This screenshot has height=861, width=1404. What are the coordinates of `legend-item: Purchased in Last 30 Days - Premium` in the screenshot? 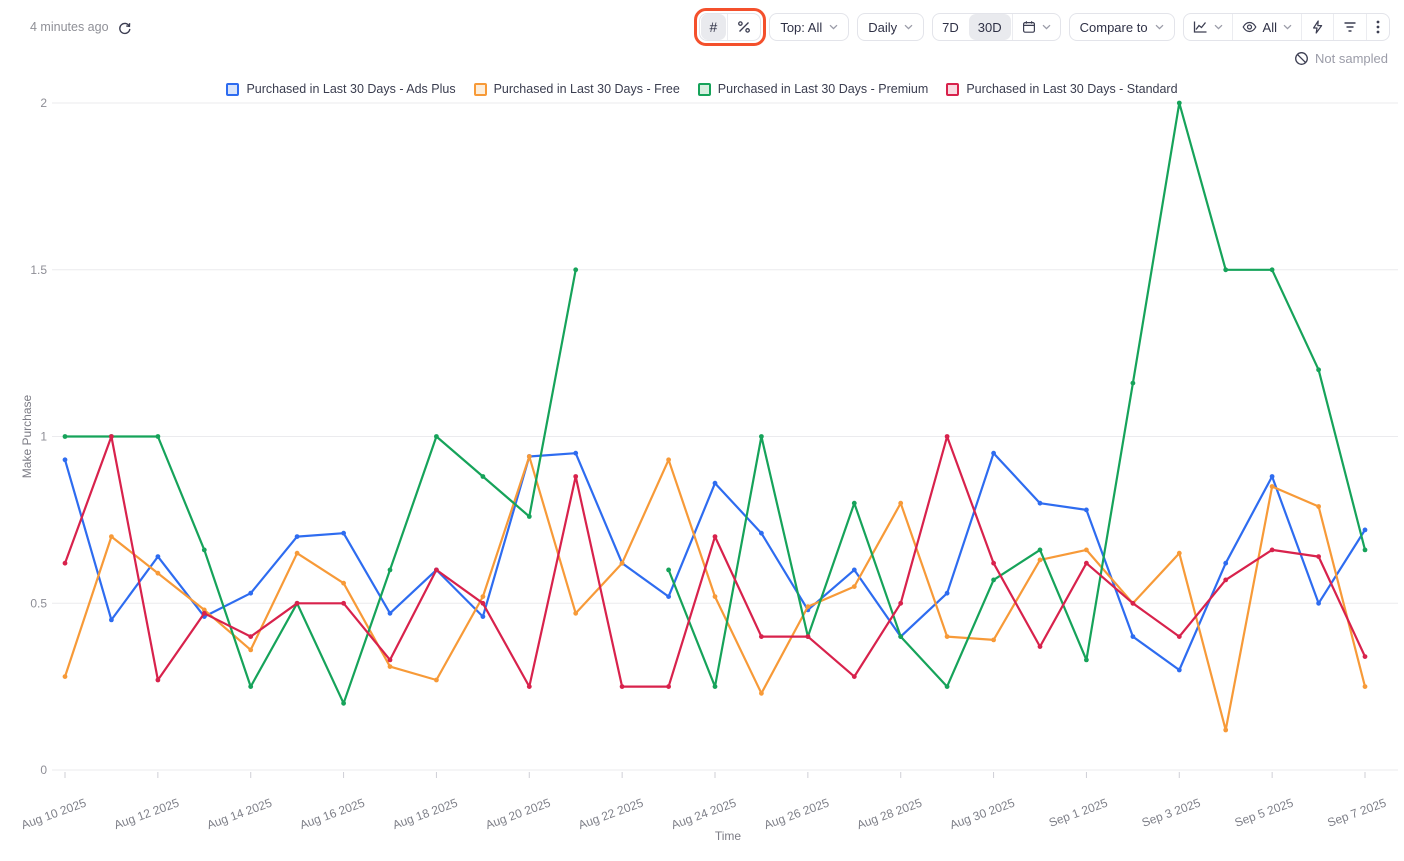 It's located at (812, 89).